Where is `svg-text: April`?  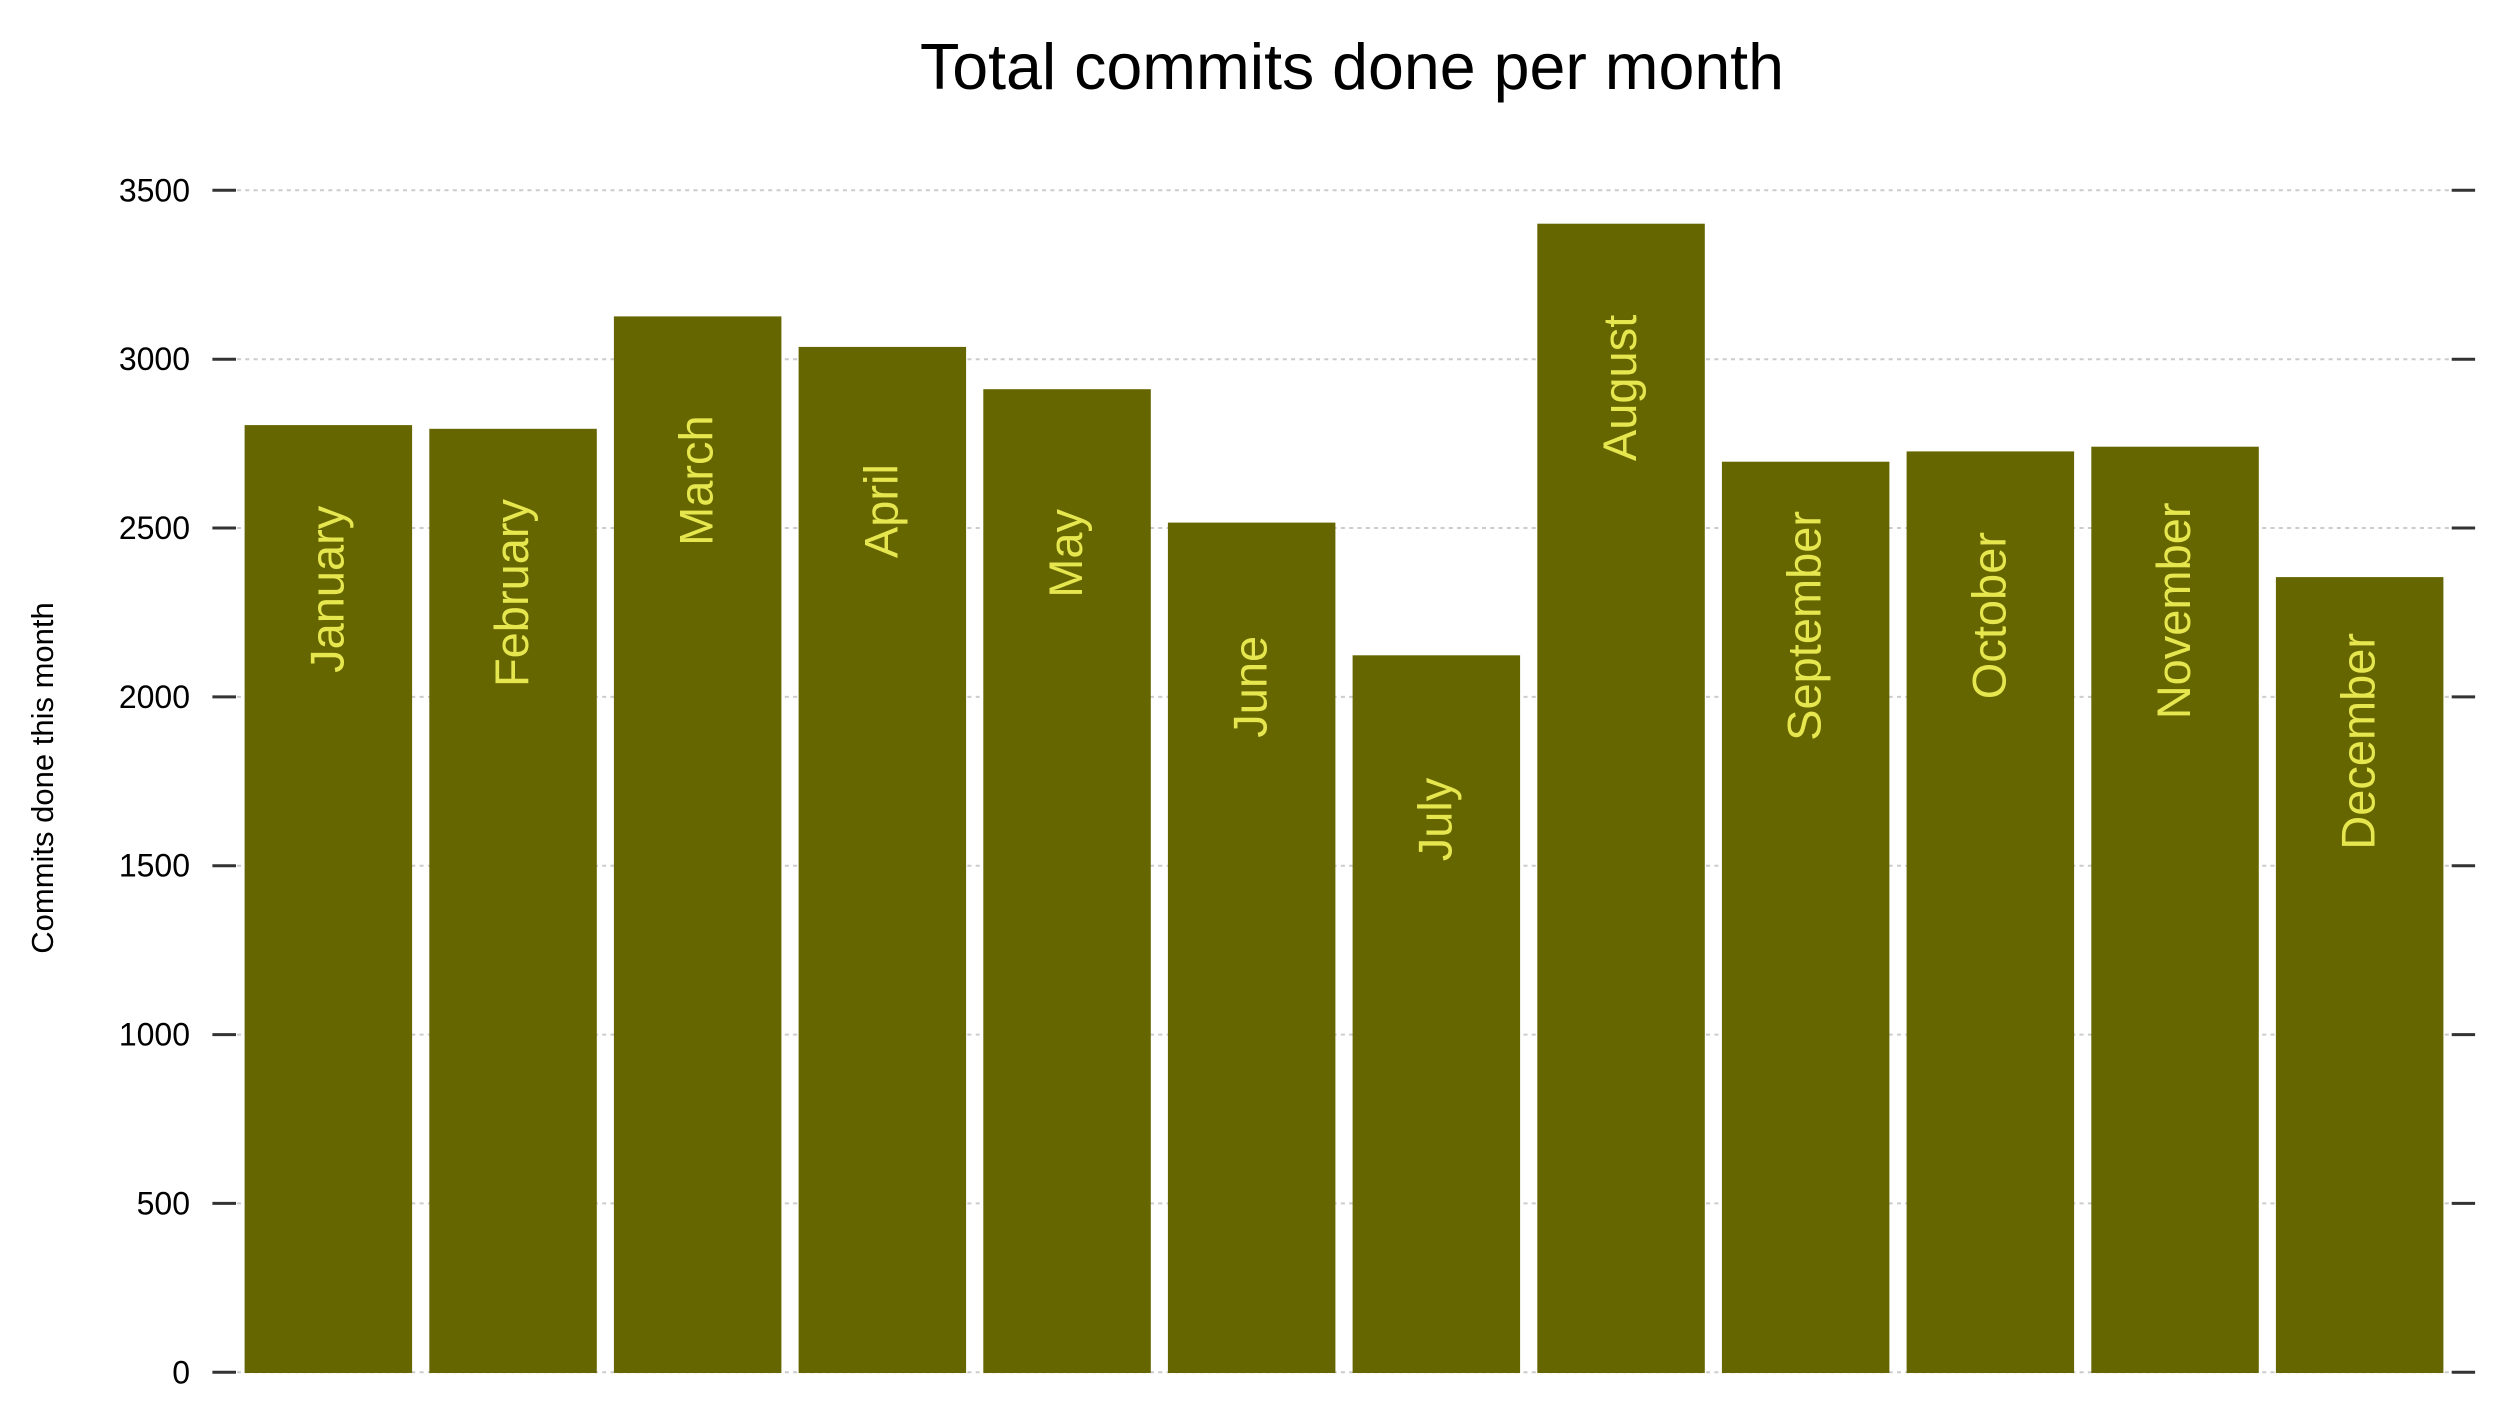
svg-text: April is located at coordinates (880, 511).